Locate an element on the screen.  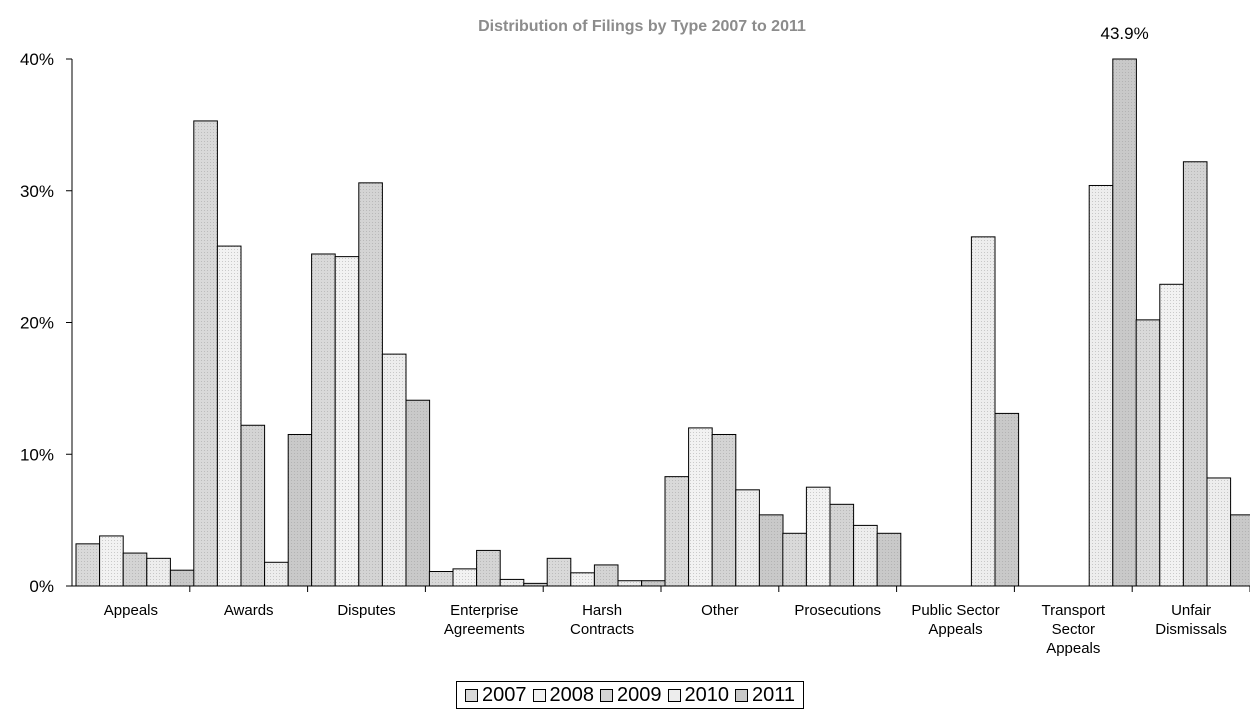
bar-2008-appeals is located at coordinates (111, 561).